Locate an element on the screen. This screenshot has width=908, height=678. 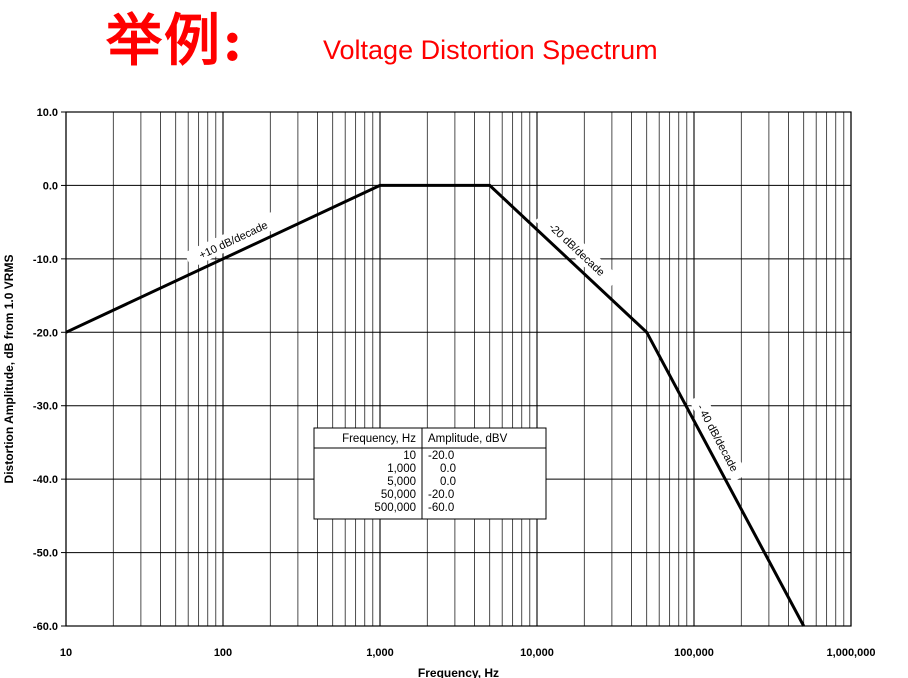
slide-title-chinese: 举例: is located at coordinates (175, 41).